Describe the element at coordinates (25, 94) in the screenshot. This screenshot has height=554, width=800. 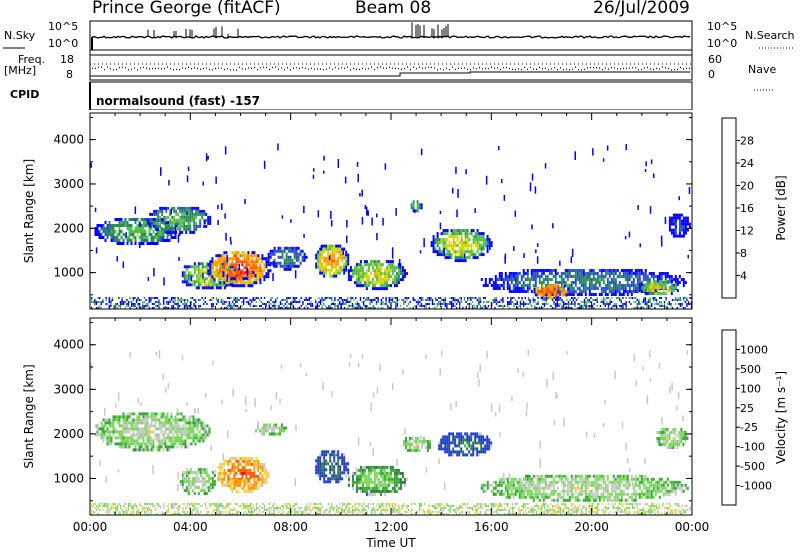
I see `cpid-label: CPID` at that location.